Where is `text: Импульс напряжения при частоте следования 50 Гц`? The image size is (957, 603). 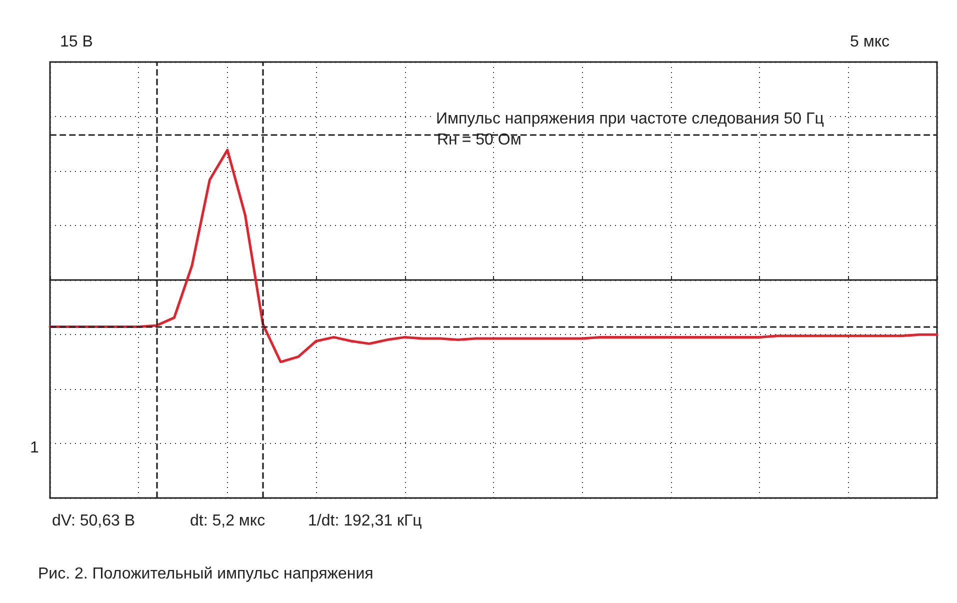
text: Импульс напряжения при частоте следования 50 Гц is located at coordinates (630, 119).